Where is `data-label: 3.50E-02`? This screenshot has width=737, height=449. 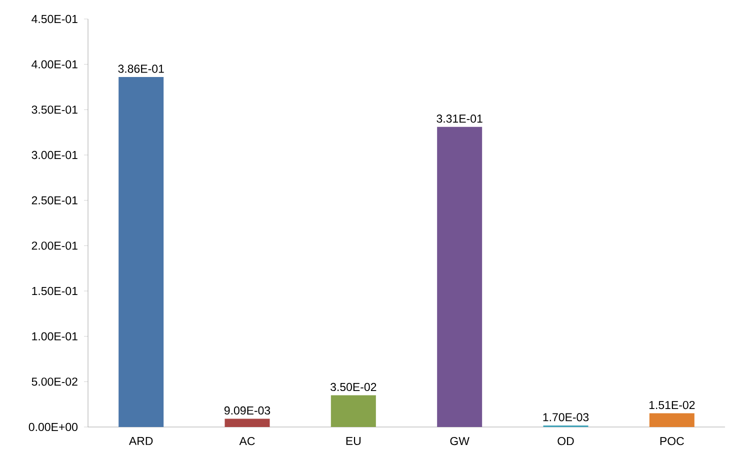 data-label: 3.50E-02 is located at coordinates (353, 387).